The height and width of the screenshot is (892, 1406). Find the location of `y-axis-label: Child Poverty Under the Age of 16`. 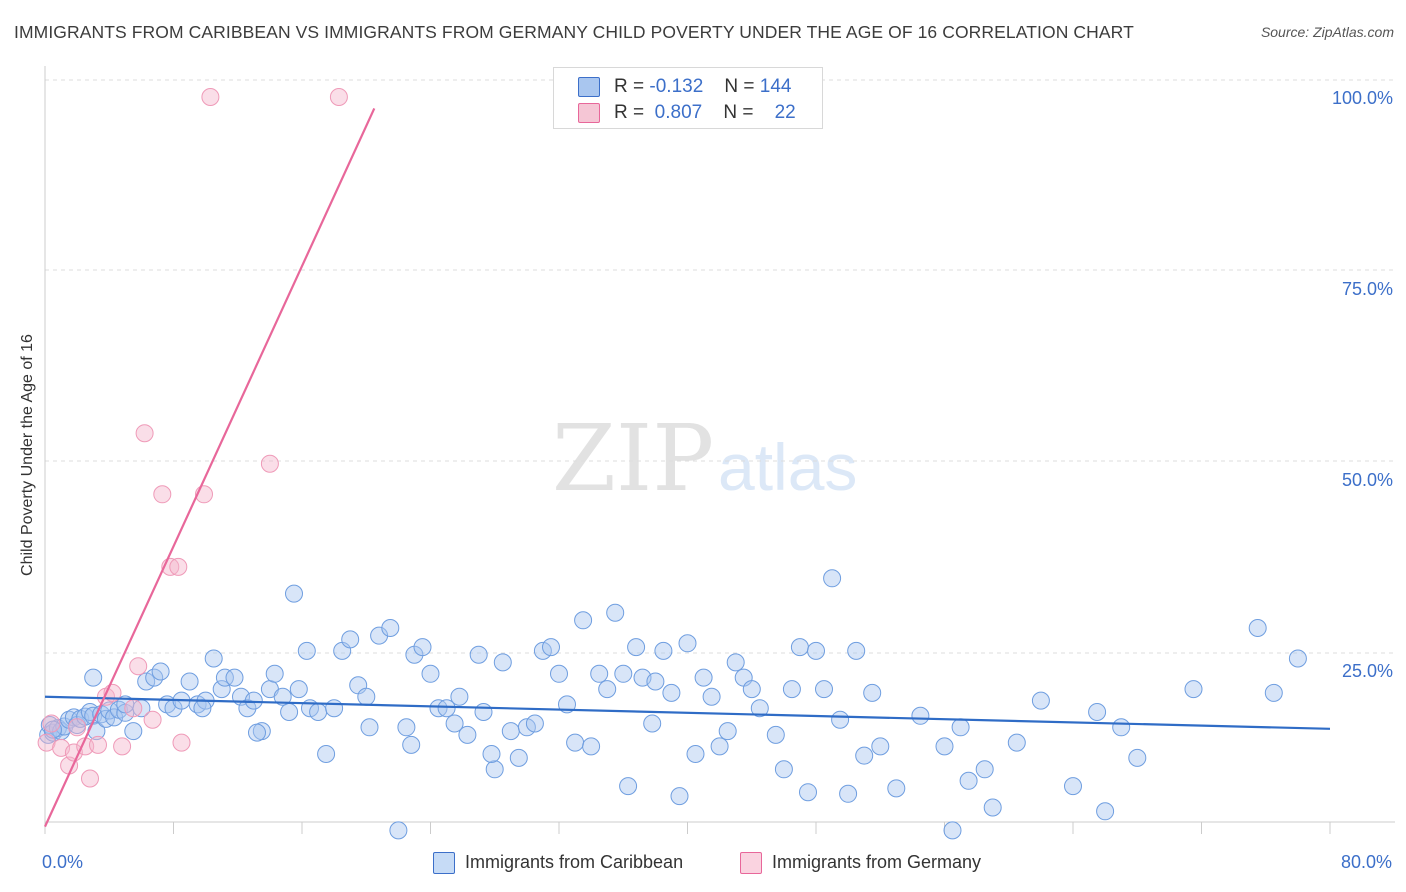

y-axis-label: Child Poverty Under the Age of 16 is located at coordinates (27, 455).